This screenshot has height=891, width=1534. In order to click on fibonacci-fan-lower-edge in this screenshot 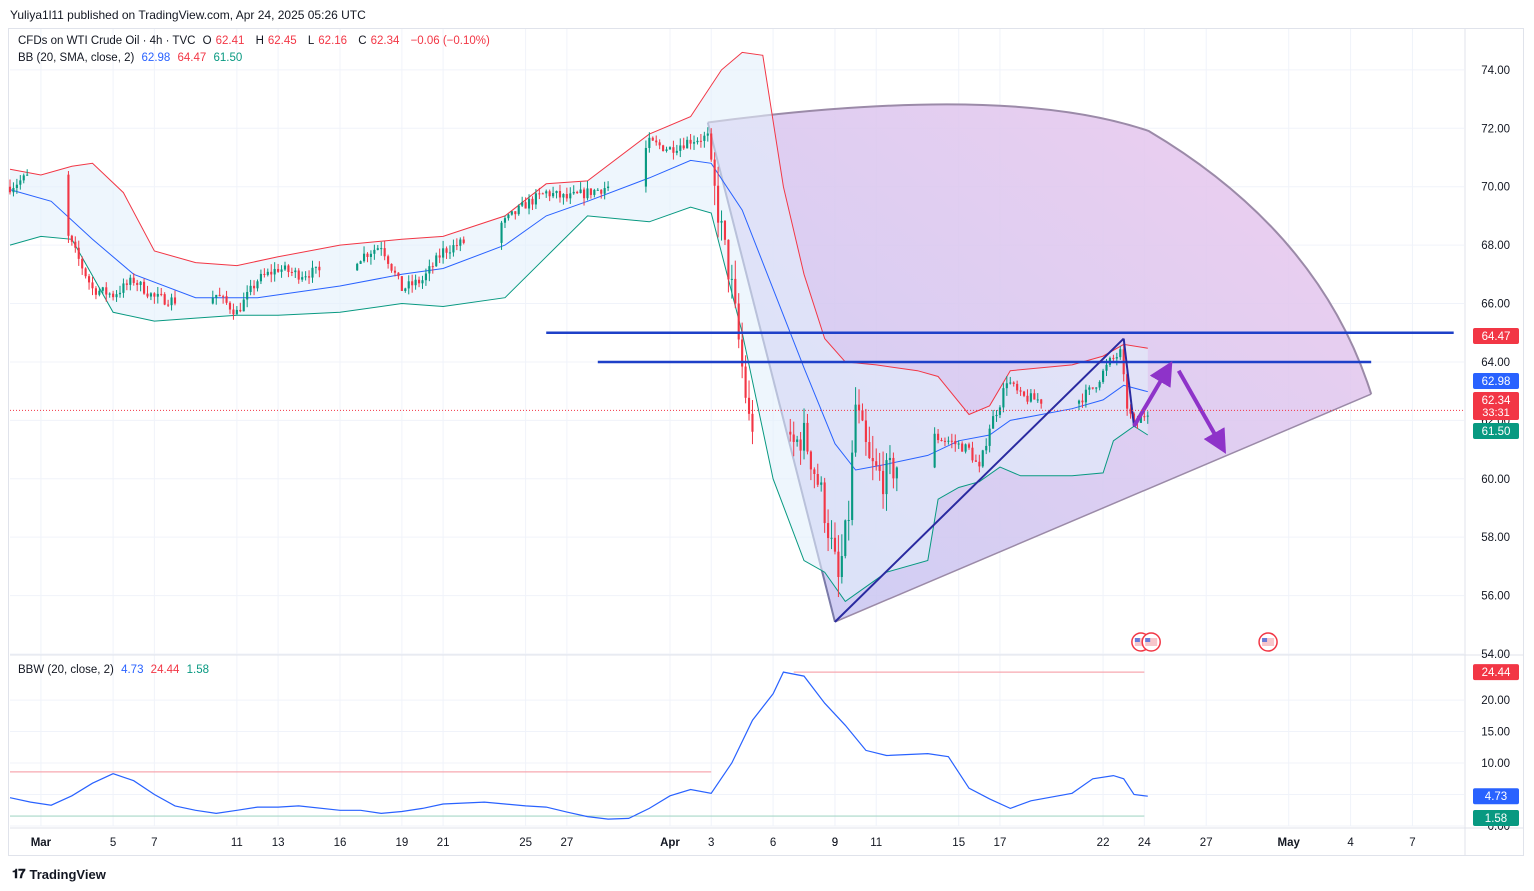, I will do `click(1103, 508)`.